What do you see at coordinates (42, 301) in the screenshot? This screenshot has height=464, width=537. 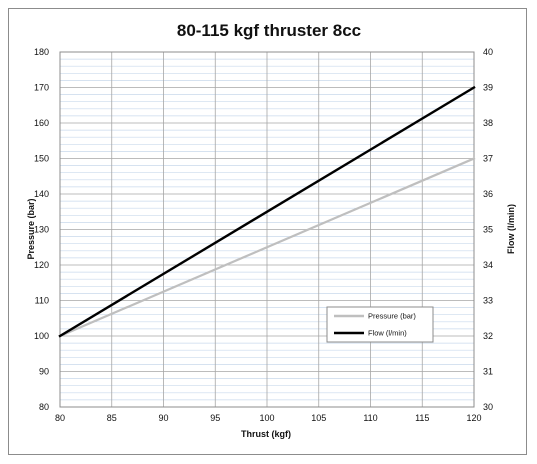 I see `y-tick-label: 110` at bounding box center [42, 301].